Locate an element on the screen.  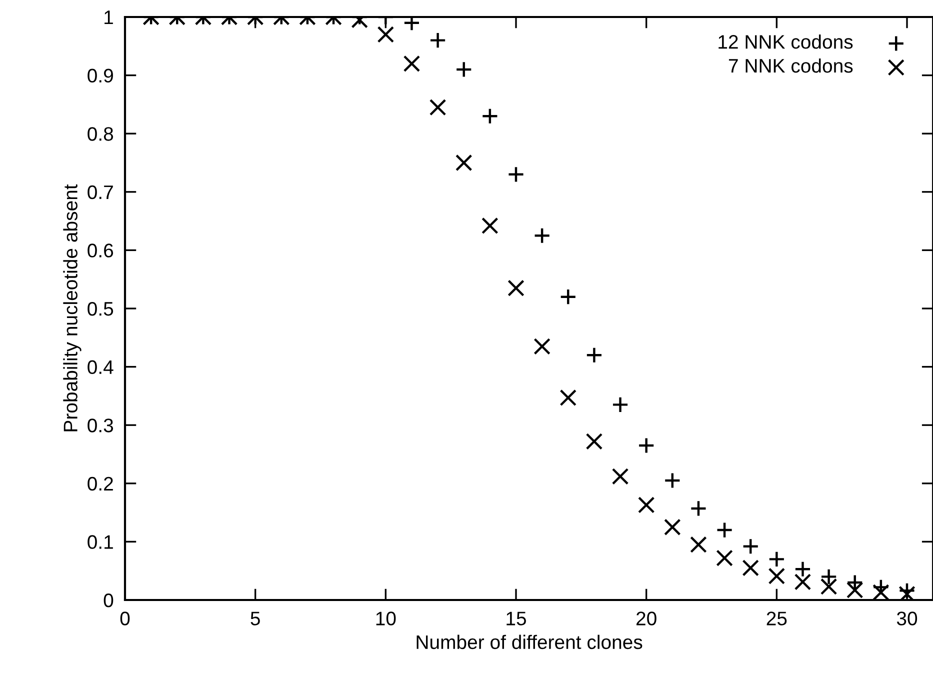
x-tick-label: 20 is located at coordinates (646, 619).